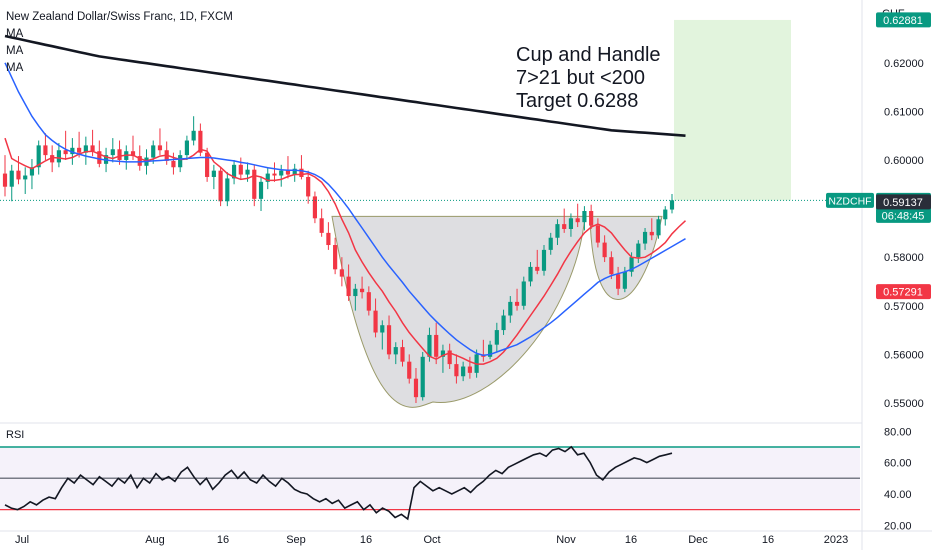  Describe the element at coordinates (588, 55) in the screenshot. I see `annotation-line-1: Cup and Handle` at that location.